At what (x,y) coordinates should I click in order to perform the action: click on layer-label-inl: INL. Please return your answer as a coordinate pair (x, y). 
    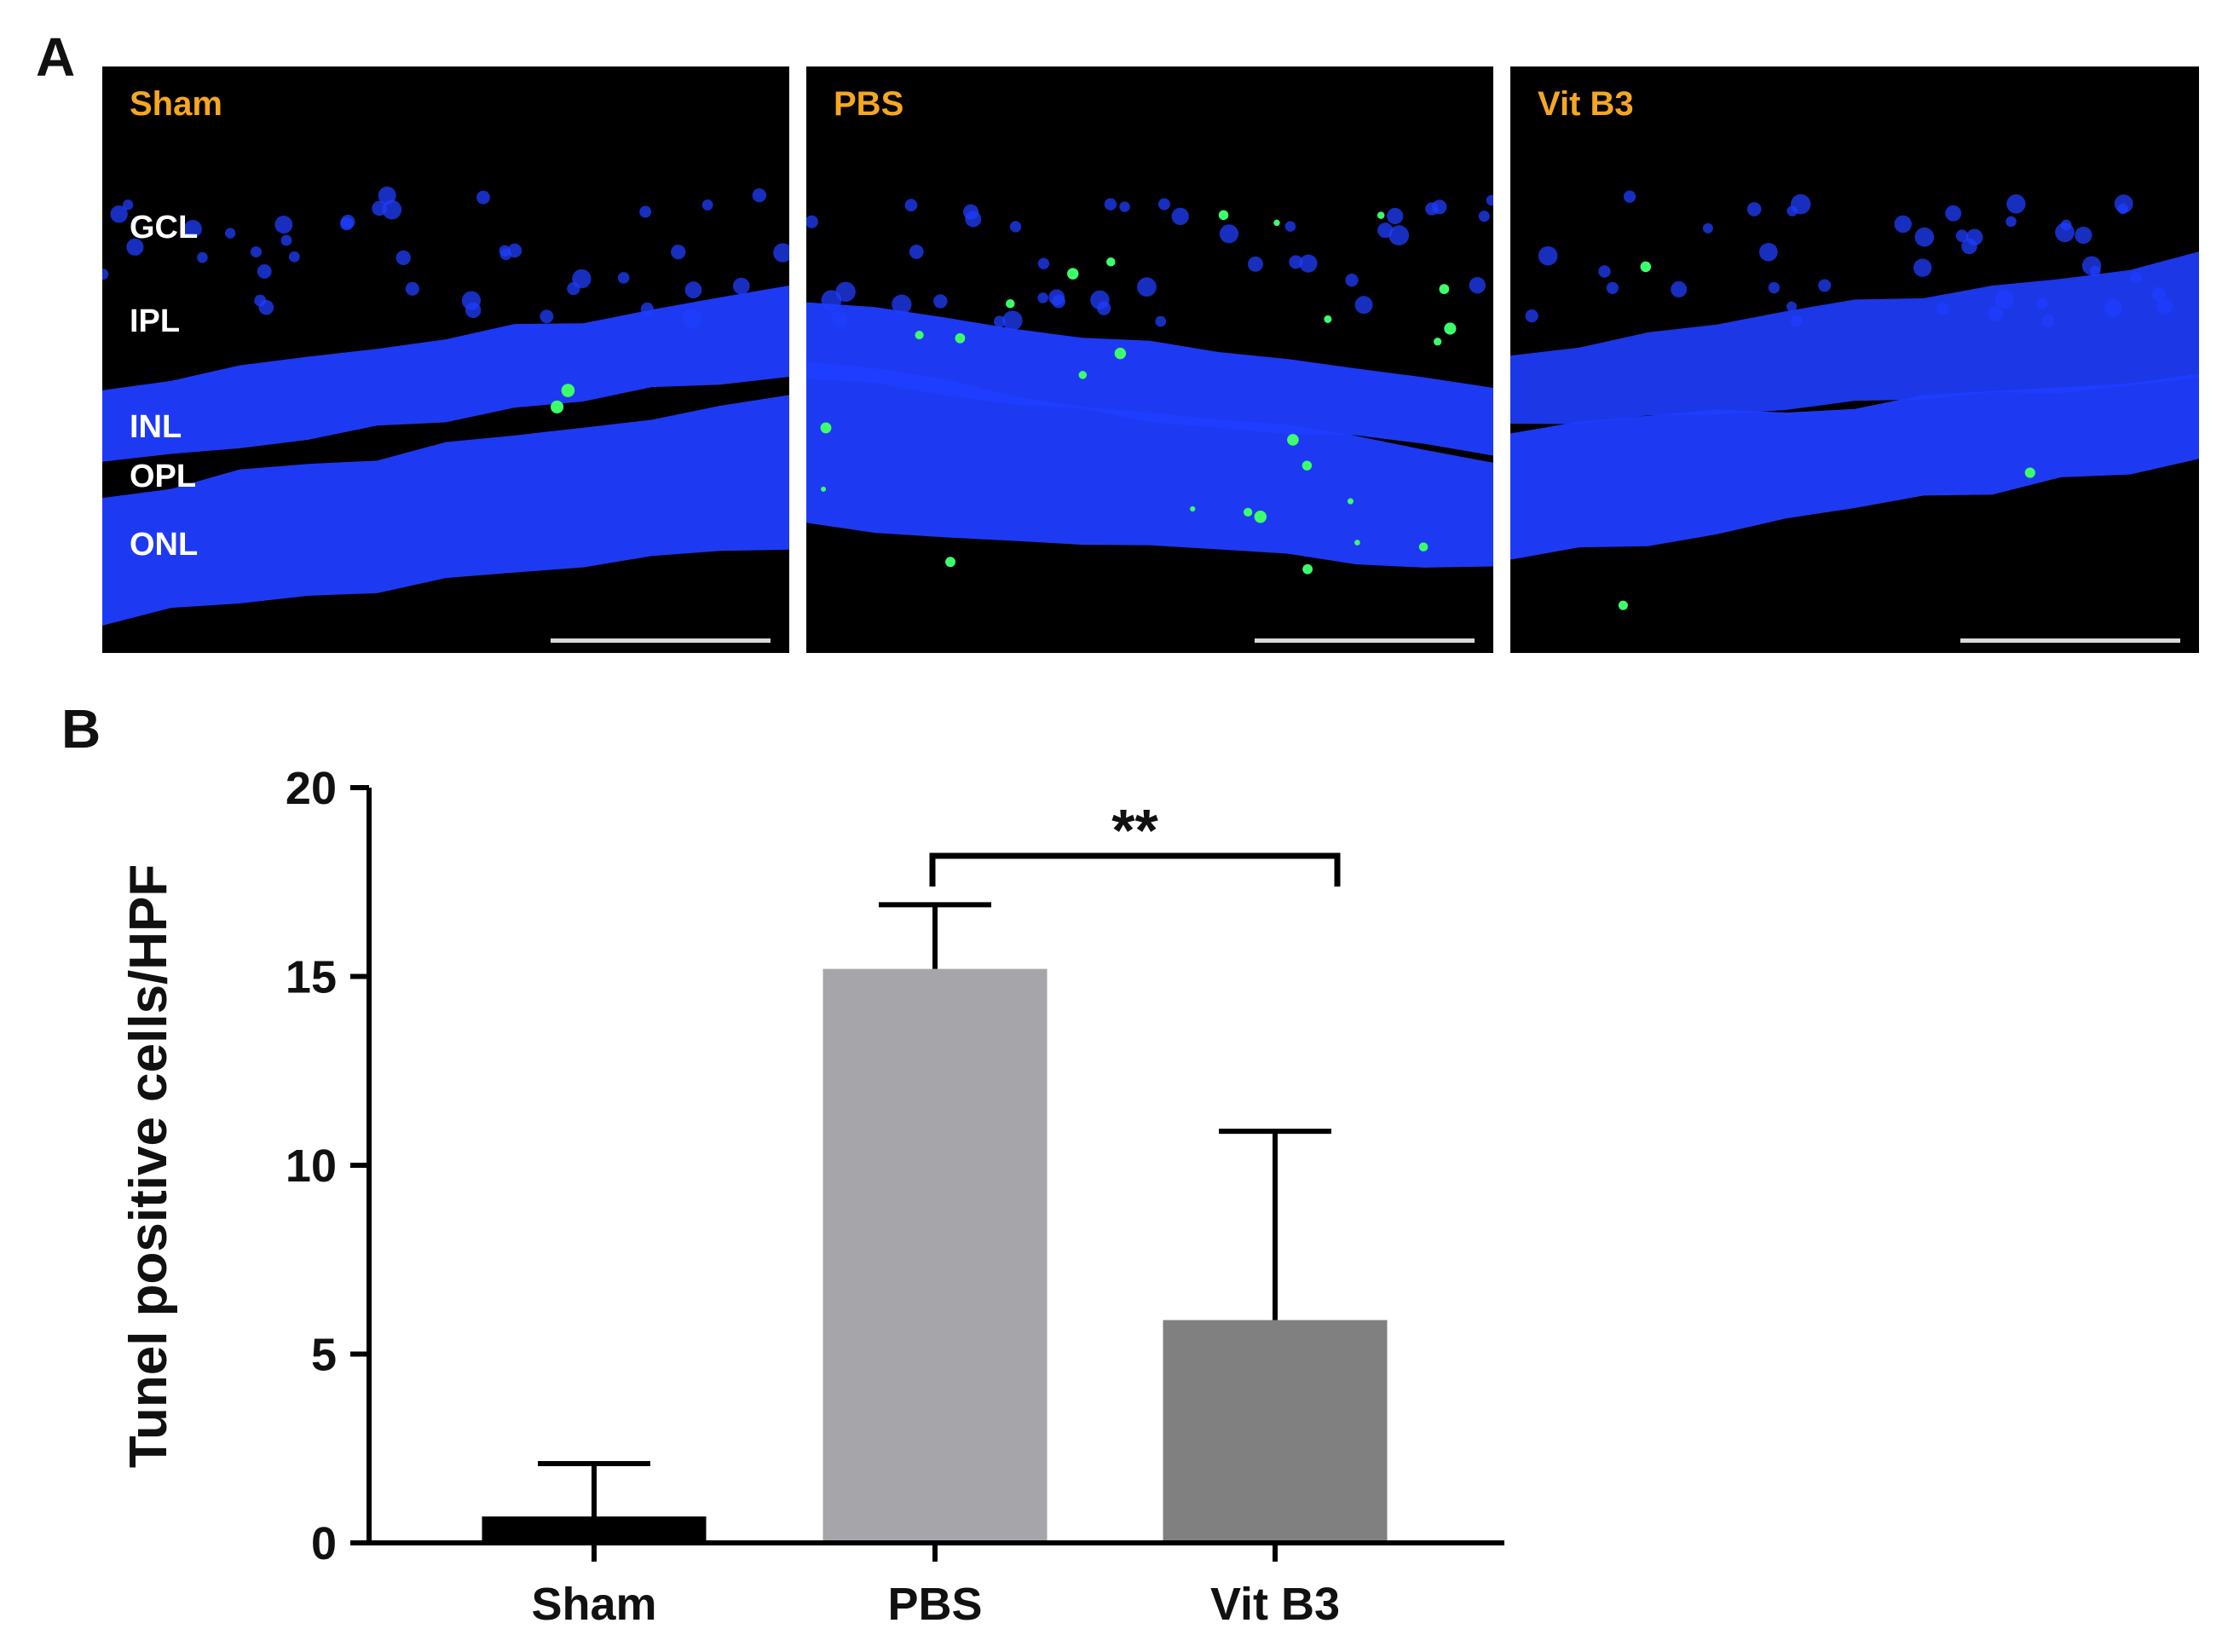
    Looking at the image, I should click on (156, 427).